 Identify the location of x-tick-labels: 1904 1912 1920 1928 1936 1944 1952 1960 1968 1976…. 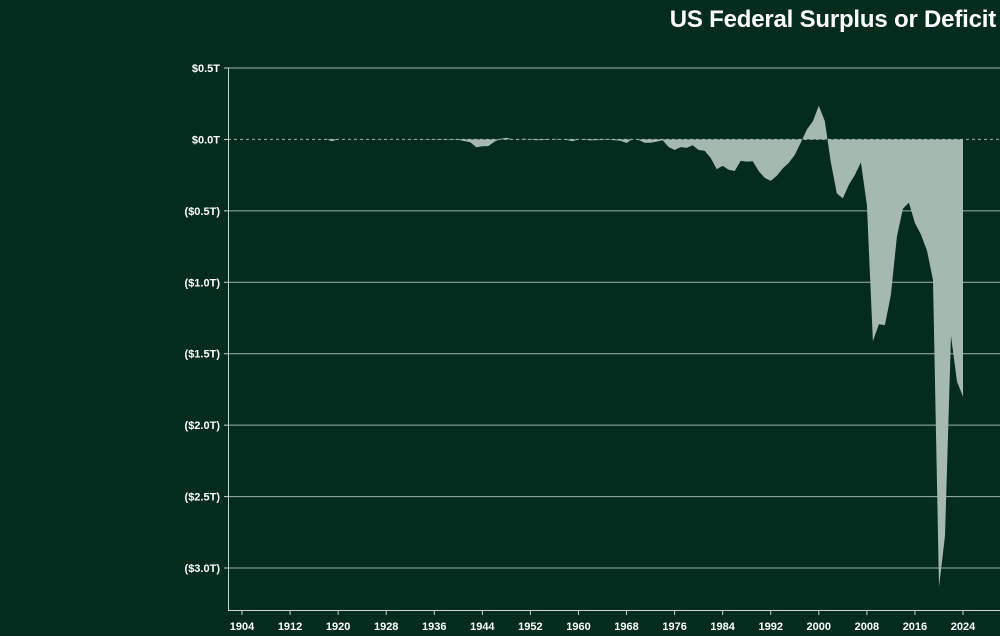
(603, 627).